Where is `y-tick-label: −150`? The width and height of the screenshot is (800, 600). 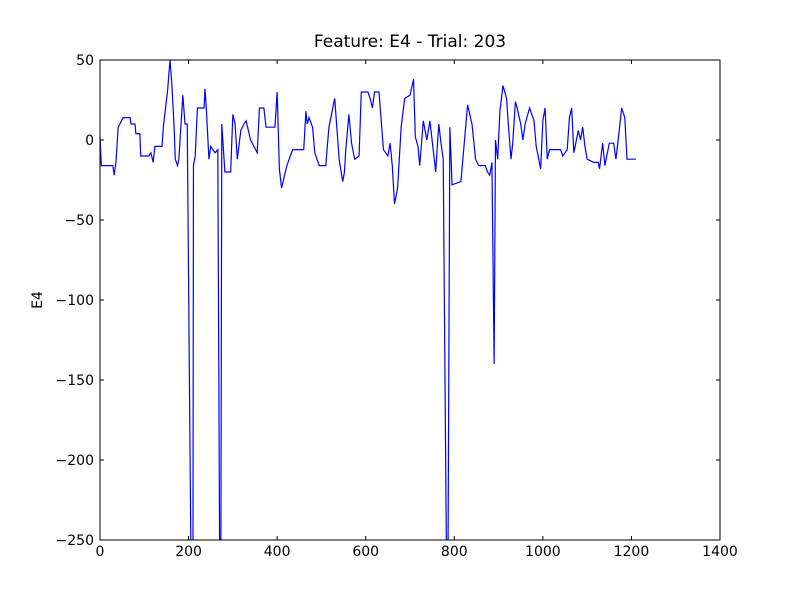
y-tick-label: −150 is located at coordinates (75, 381).